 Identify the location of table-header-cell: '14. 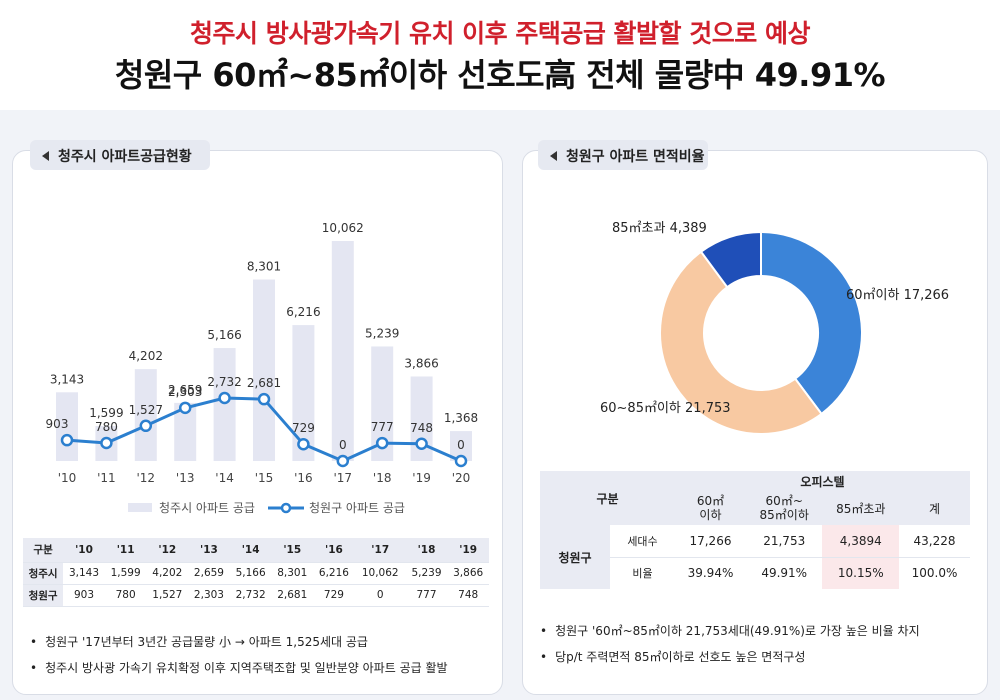
(250, 550).